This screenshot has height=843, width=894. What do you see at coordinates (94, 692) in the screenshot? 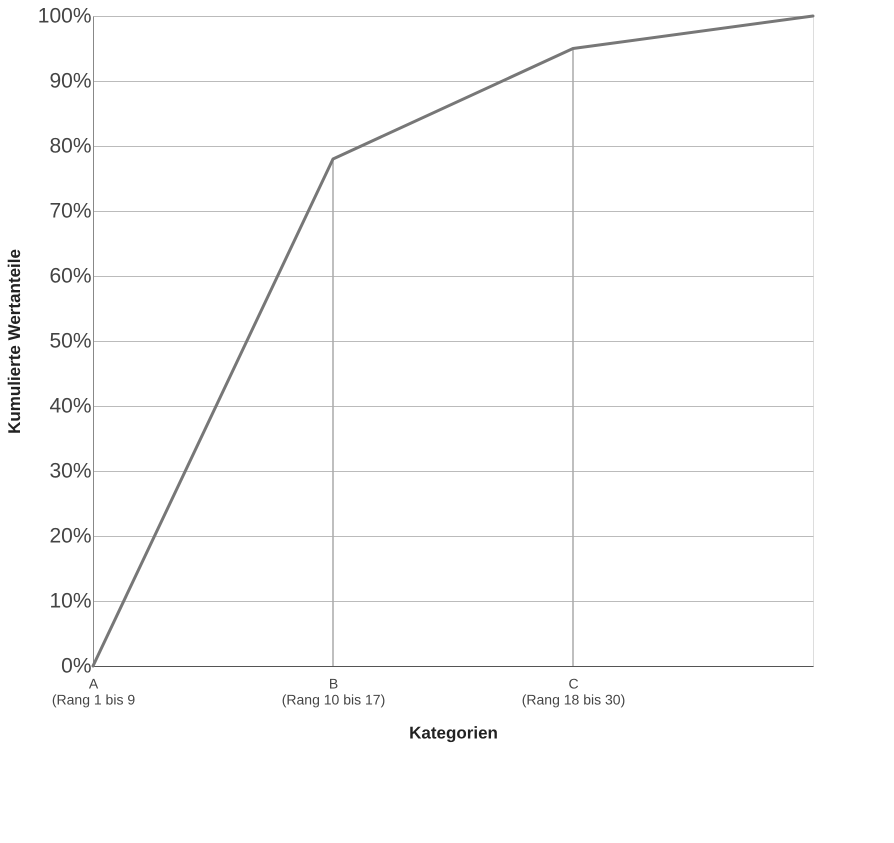
I see `x-tick-label: A (Rang 1 bis 9` at bounding box center [94, 692].